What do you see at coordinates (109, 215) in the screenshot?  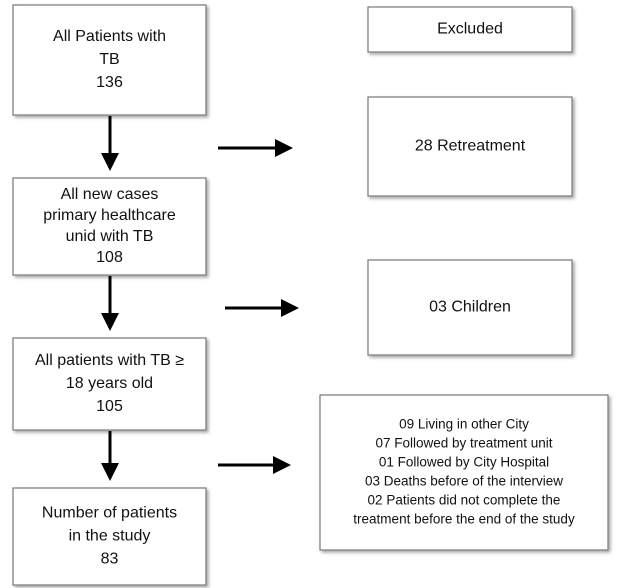 I see `box-text: primary healthcare` at bounding box center [109, 215].